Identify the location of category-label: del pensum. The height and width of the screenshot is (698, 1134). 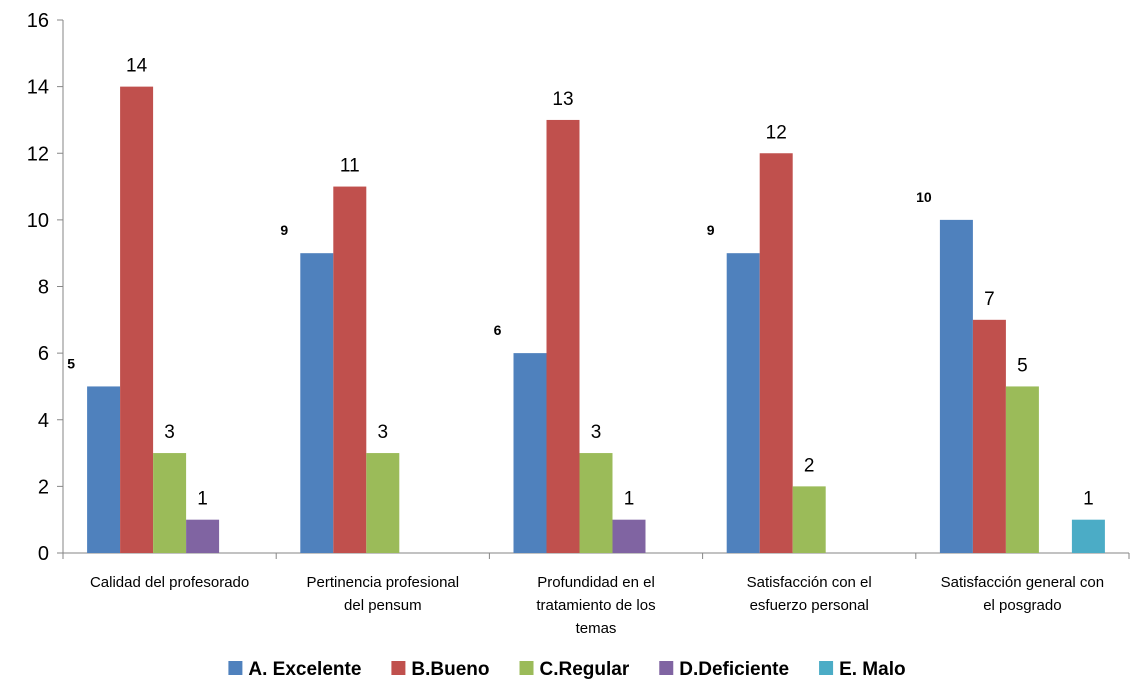
(383, 605).